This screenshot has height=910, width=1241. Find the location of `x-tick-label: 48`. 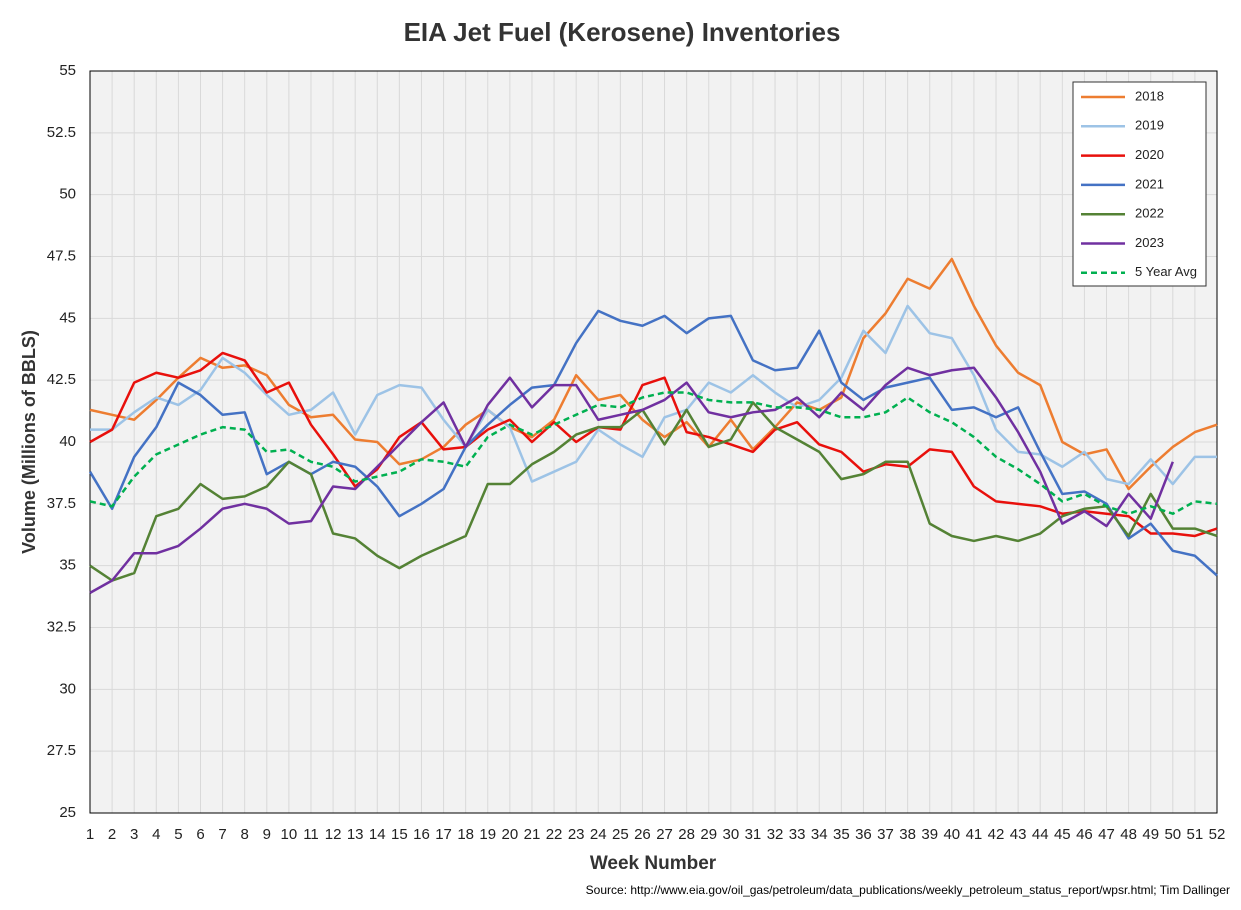

x-tick-label: 48 is located at coordinates (1128, 834).